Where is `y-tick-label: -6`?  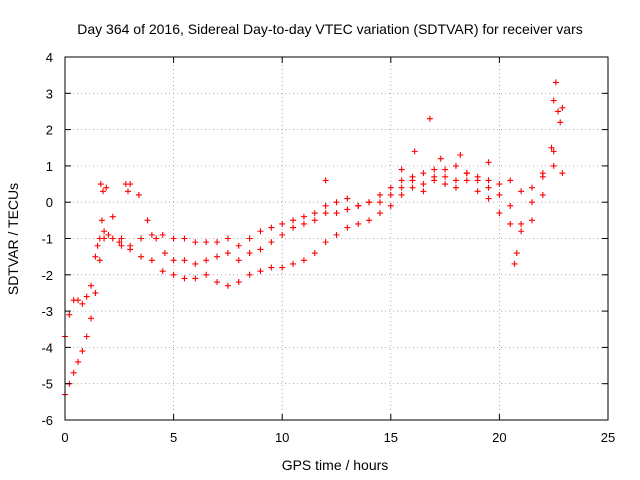
y-tick-label: -6 is located at coordinates (47, 420).